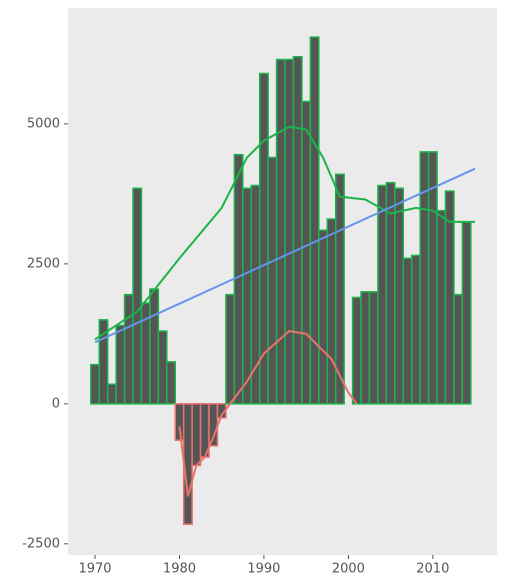 Image resolution: width=520 pixels, height=587 pixels. I want to click on y-tick-label: -2500, so click(41, 543).